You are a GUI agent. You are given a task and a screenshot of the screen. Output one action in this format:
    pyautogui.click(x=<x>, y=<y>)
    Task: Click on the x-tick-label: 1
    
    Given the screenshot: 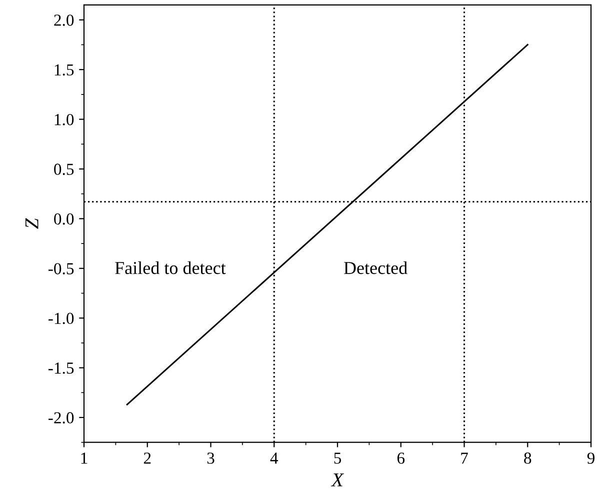 What is the action you would take?
    pyautogui.click(x=84, y=458)
    